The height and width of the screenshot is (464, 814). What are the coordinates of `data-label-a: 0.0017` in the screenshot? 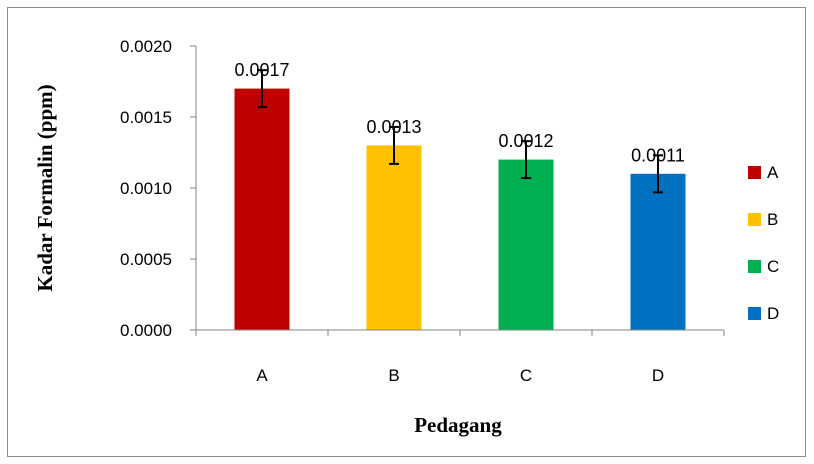 It's located at (261, 70).